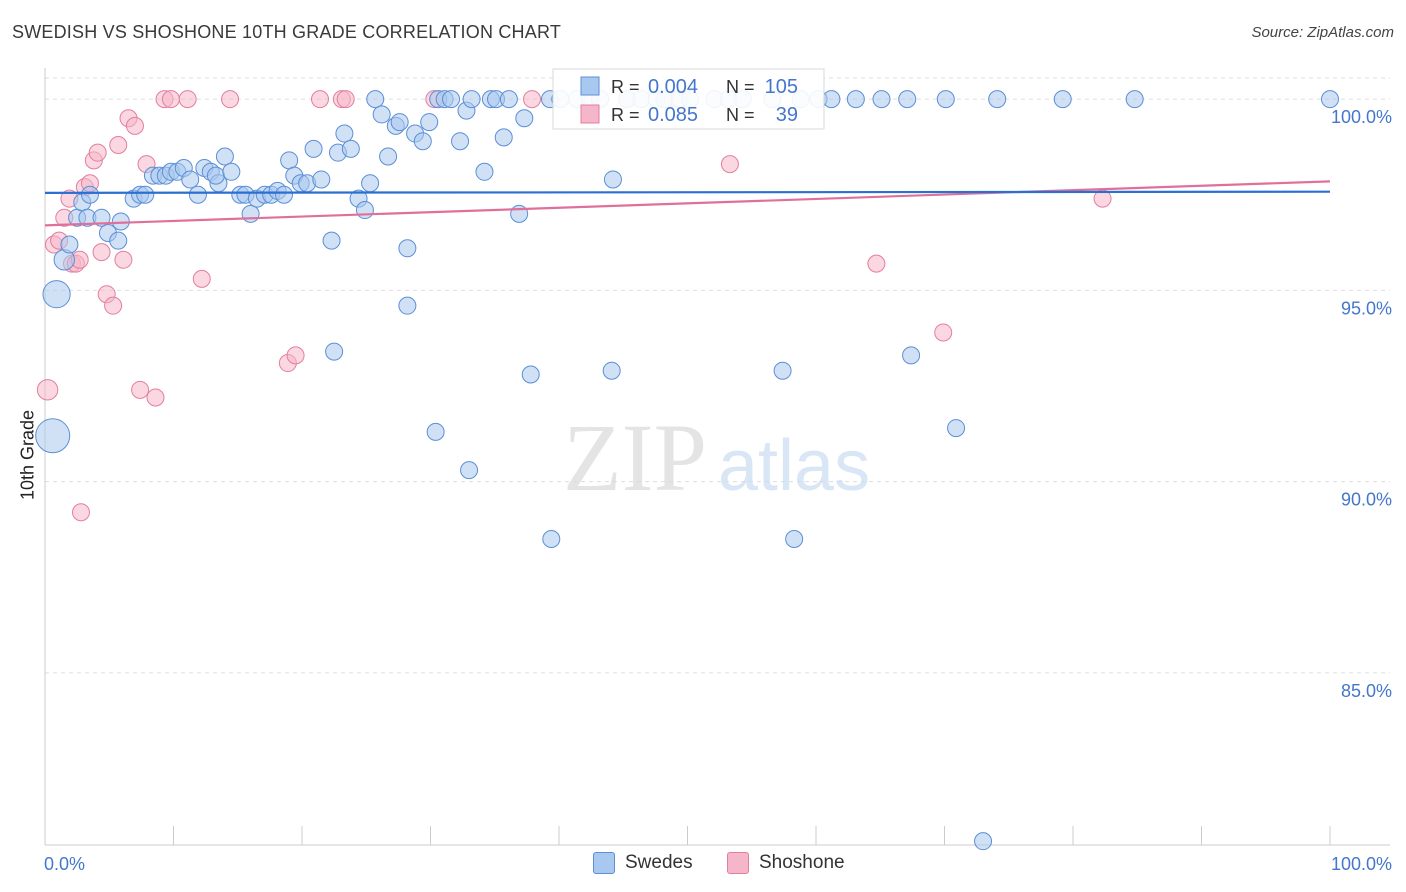  What do you see at coordinates (1361, 117) in the screenshot?
I see `y-tick-label: 100.0%` at bounding box center [1361, 117].